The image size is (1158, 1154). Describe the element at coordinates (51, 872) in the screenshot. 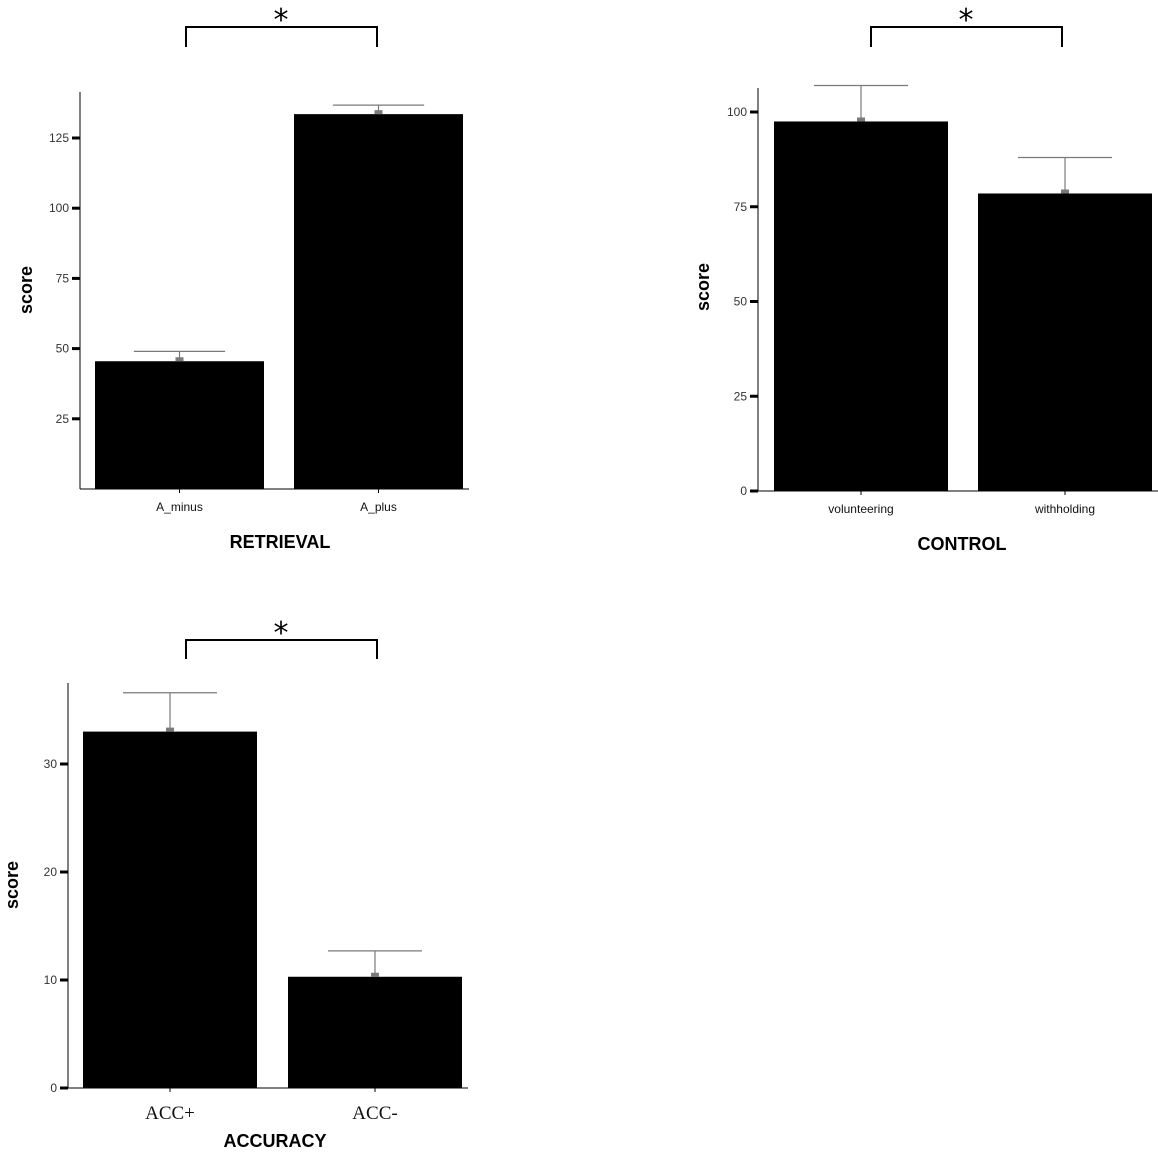

I see `y-tick-label: 20` at that location.